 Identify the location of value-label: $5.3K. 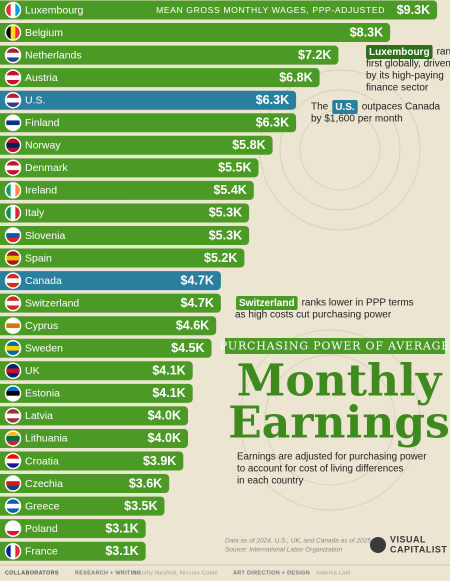
(225, 235).